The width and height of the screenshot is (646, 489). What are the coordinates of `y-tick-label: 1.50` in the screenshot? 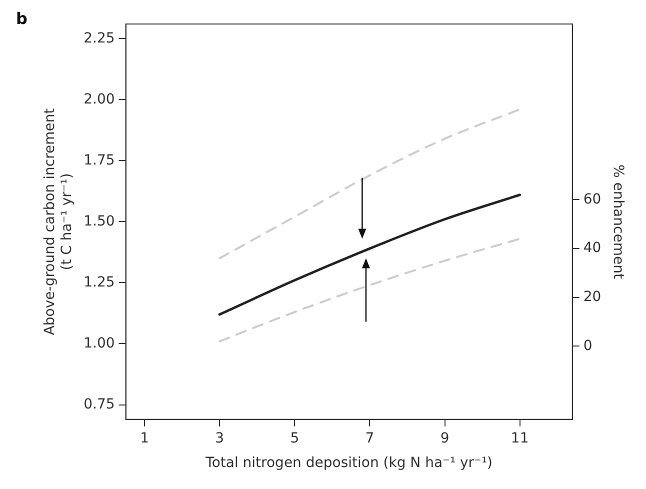 It's located at (99, 221).